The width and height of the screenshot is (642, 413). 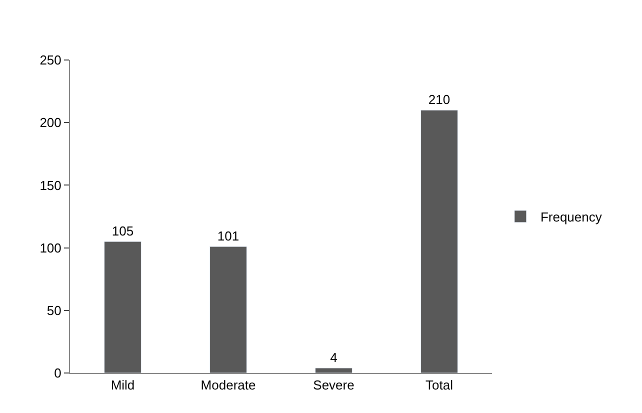 What do you see at coordinates (51, 60) in the screenshot?
I see `y-tick-label: 250` at bounding box center [51, 60].